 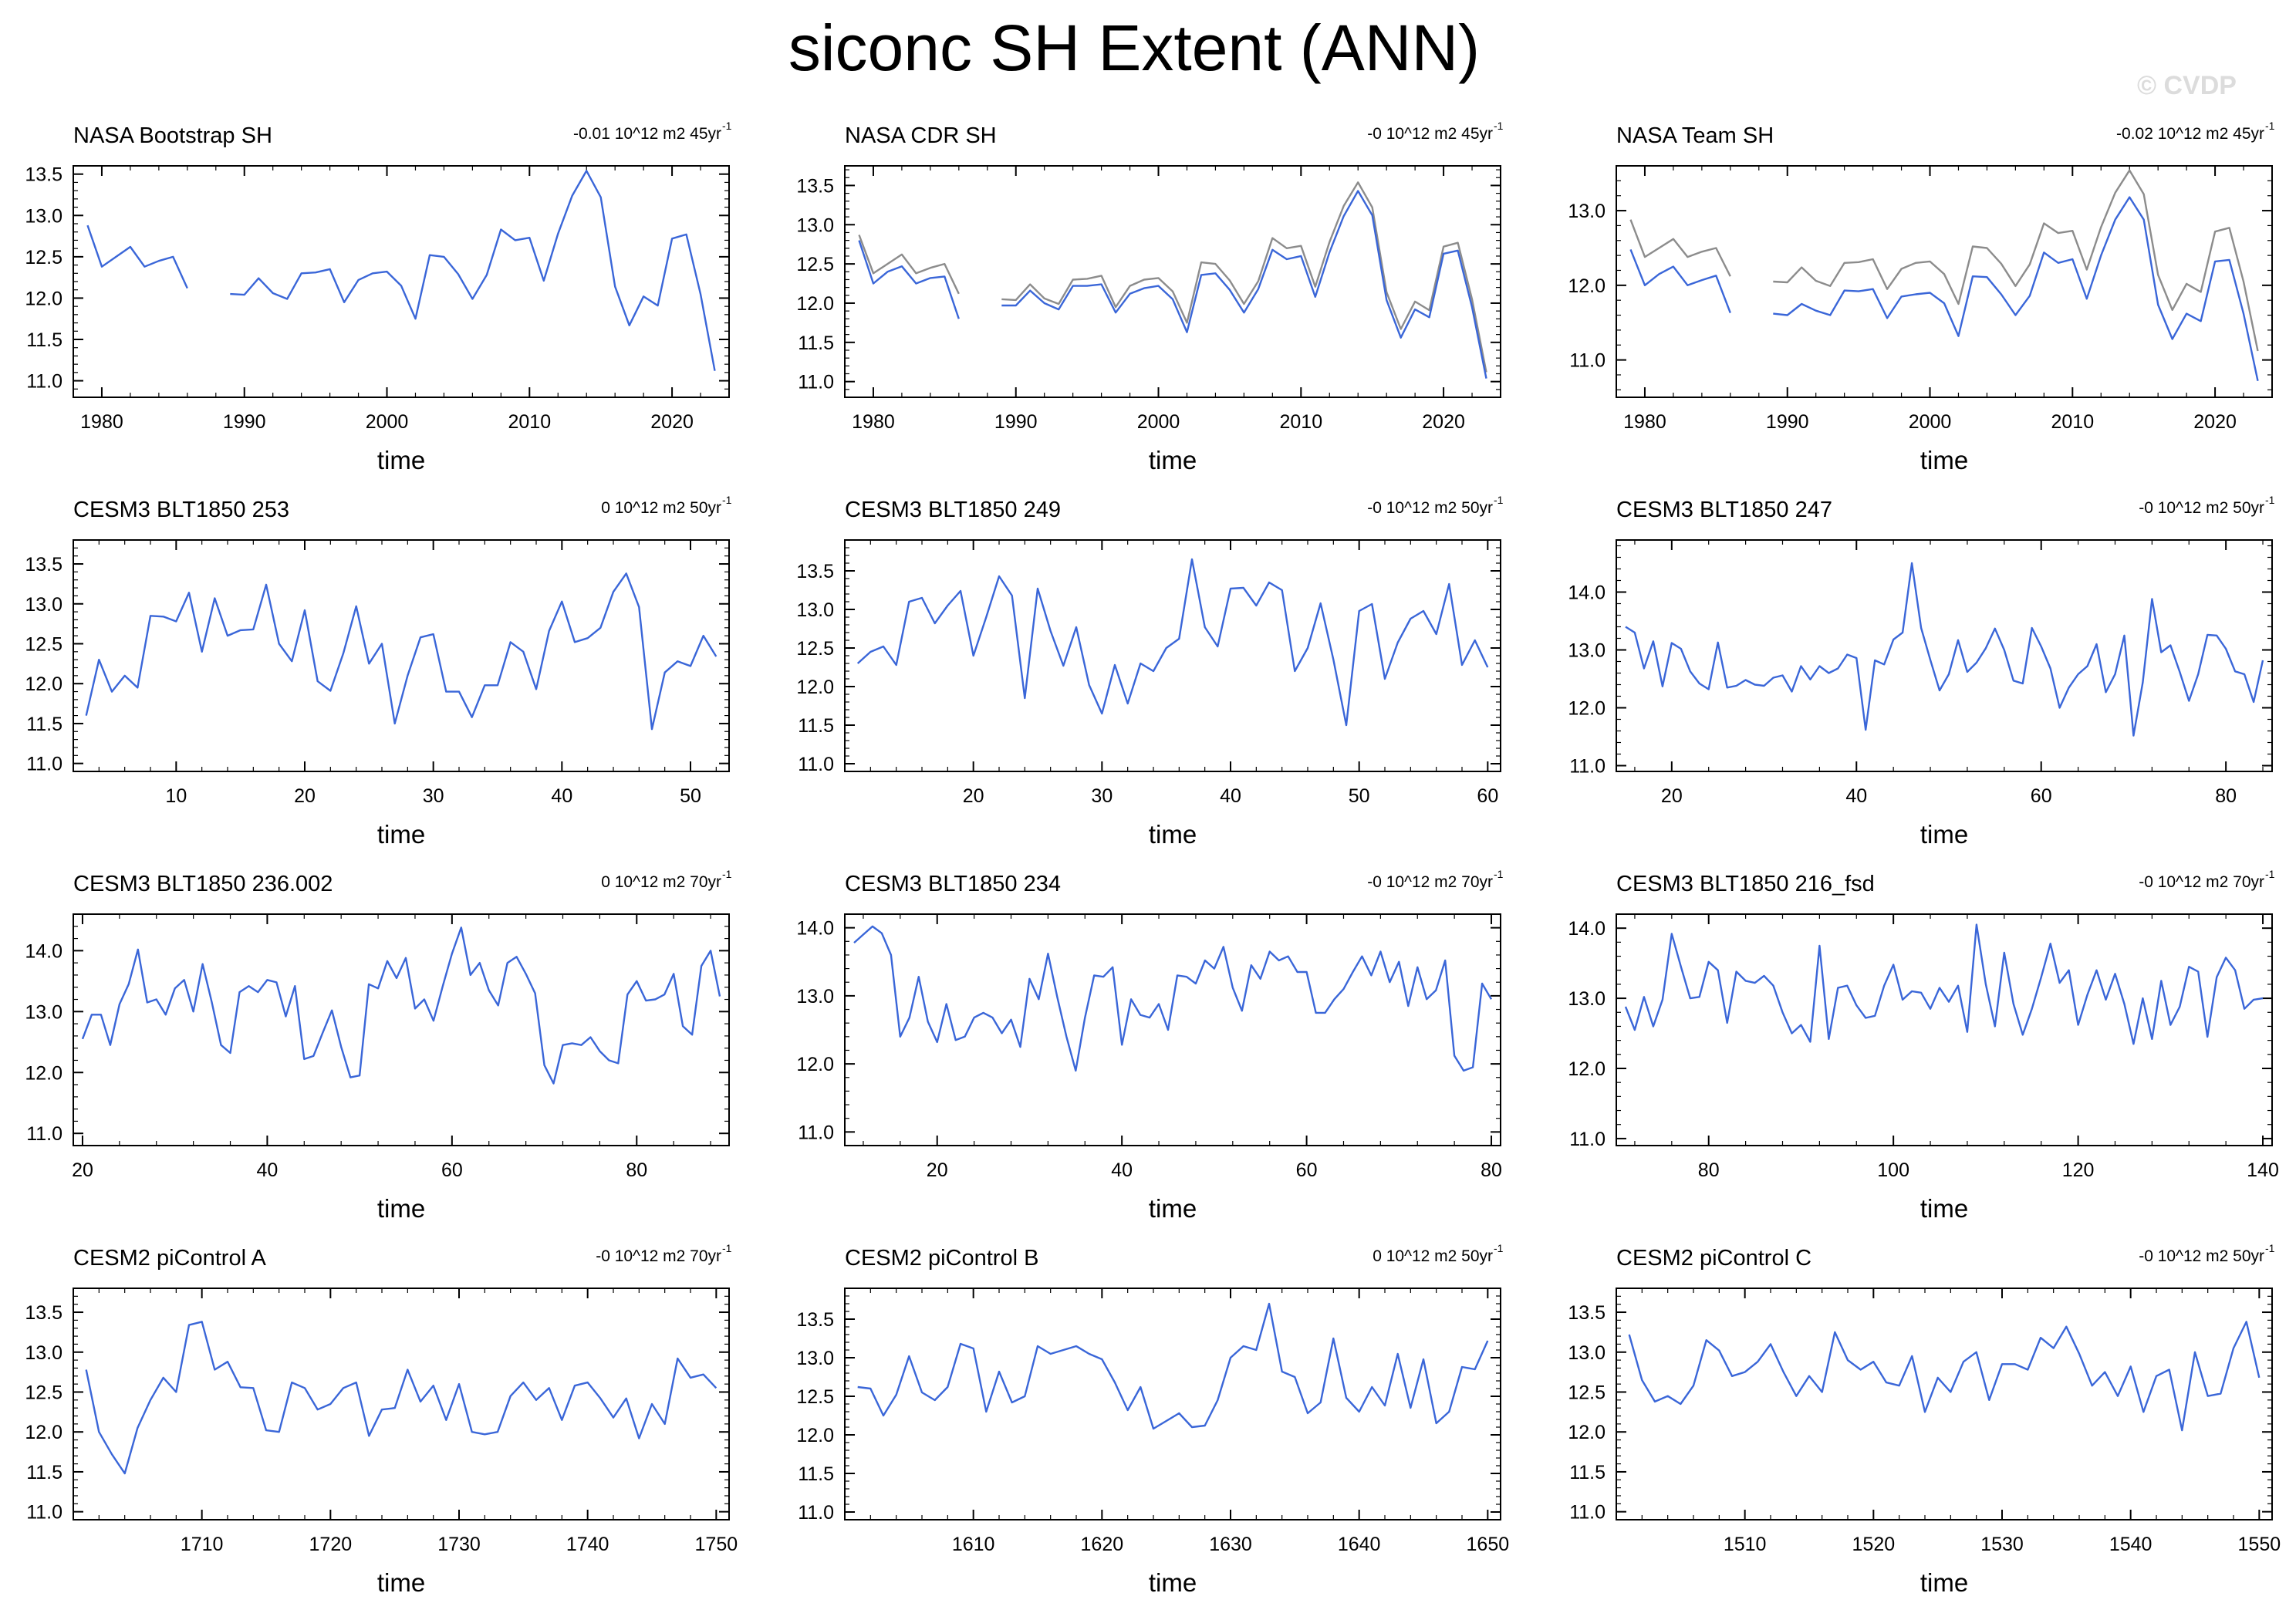 What do you see at coordinates (2201, 508) in the screenshot?
I see `trend-label: -0 10^12 m2 50yr` at bounding box center [2201, 508].